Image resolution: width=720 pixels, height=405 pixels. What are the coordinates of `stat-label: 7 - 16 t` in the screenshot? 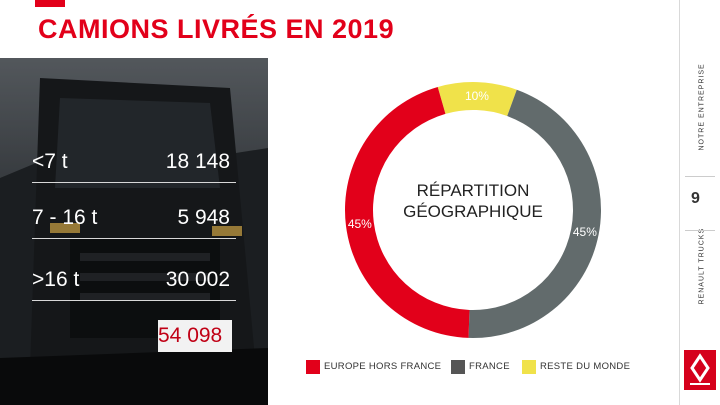 It's located at (65, 217).